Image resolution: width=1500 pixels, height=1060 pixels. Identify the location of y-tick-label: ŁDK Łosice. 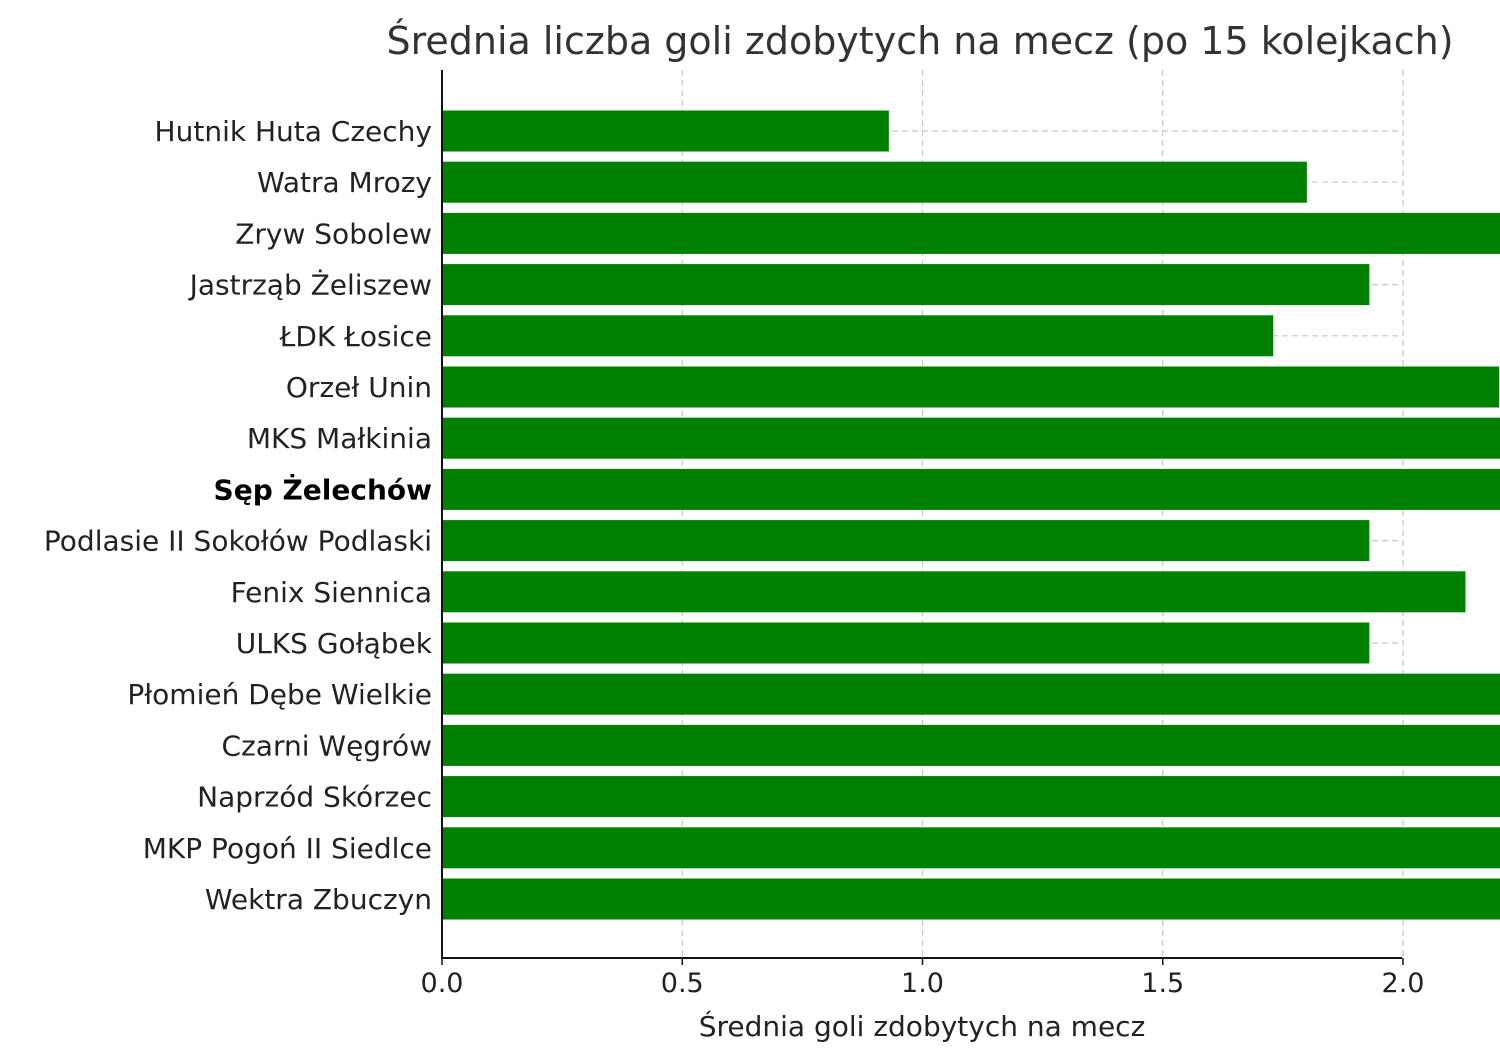
(355, 336).